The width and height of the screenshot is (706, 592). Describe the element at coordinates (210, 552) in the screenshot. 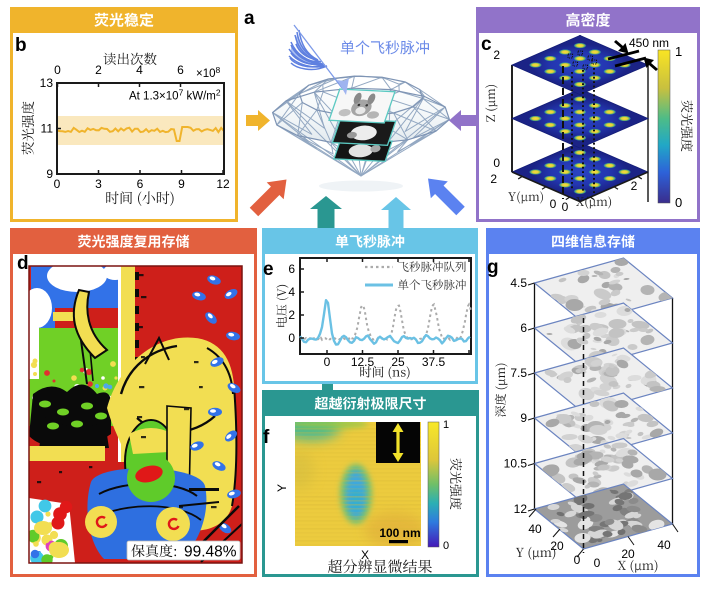

I see `svg-text: 99.48%` at that location.